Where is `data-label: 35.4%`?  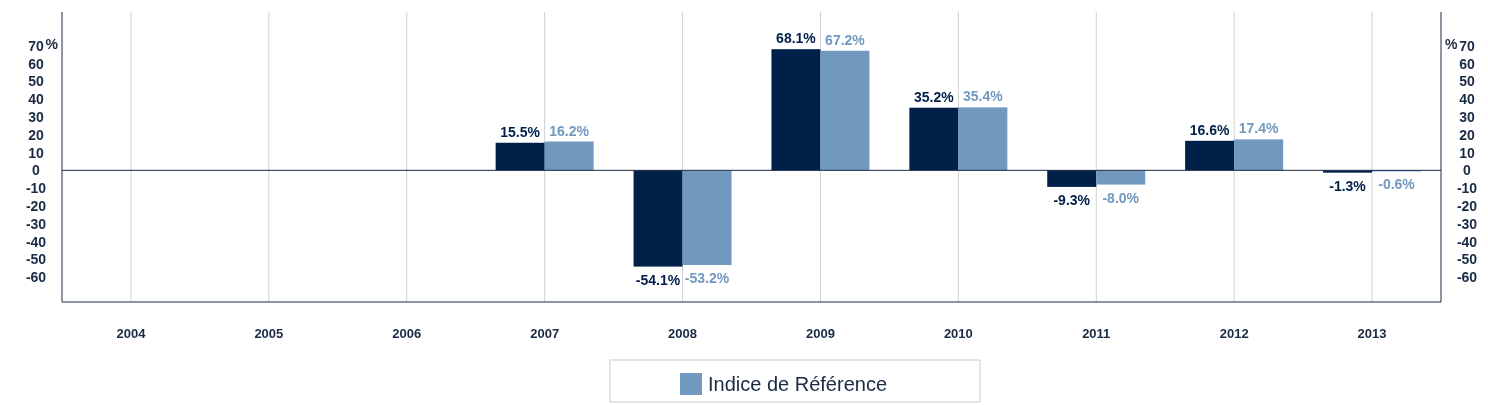 data-label: 35.4% is located at coordinates (983, 96).